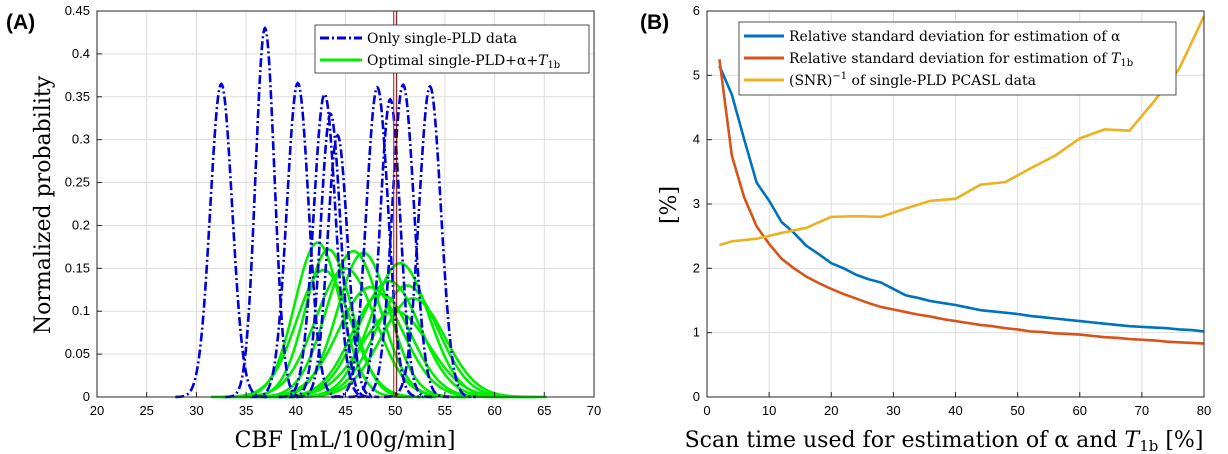 The width and height of the screenshot is (1228, 454). What do you see at coordinates (1142, 410) in the screenshot?
I see `b-x-tick-label-7: 70` at bounding box center [1142, 410].